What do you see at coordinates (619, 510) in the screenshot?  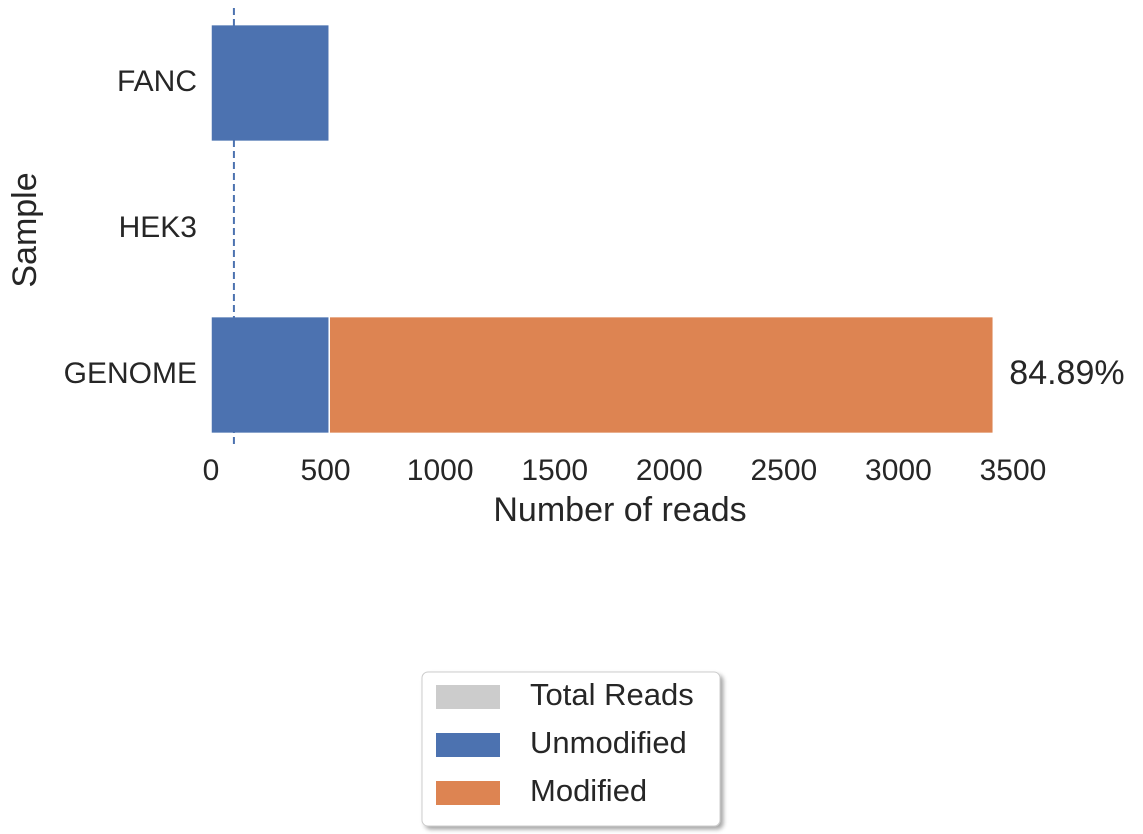 I see `x-axis-label: Number of reads` at bounding box center [619, 510].